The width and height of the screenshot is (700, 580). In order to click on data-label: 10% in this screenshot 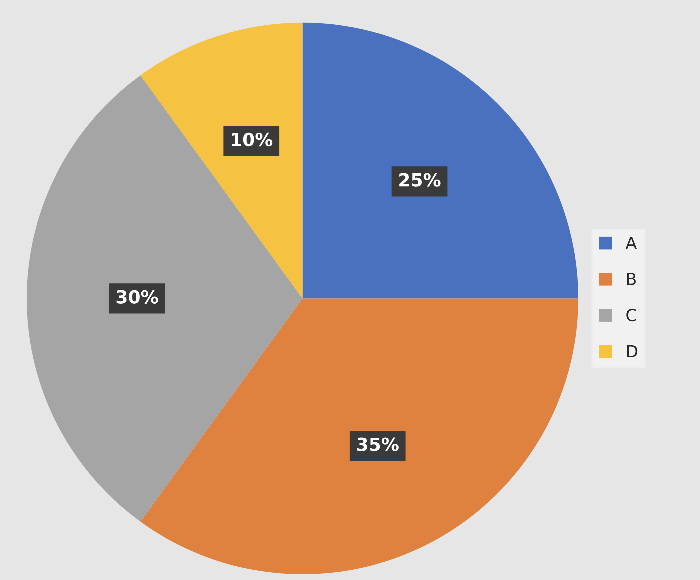, I will do `click(252, 139)`.